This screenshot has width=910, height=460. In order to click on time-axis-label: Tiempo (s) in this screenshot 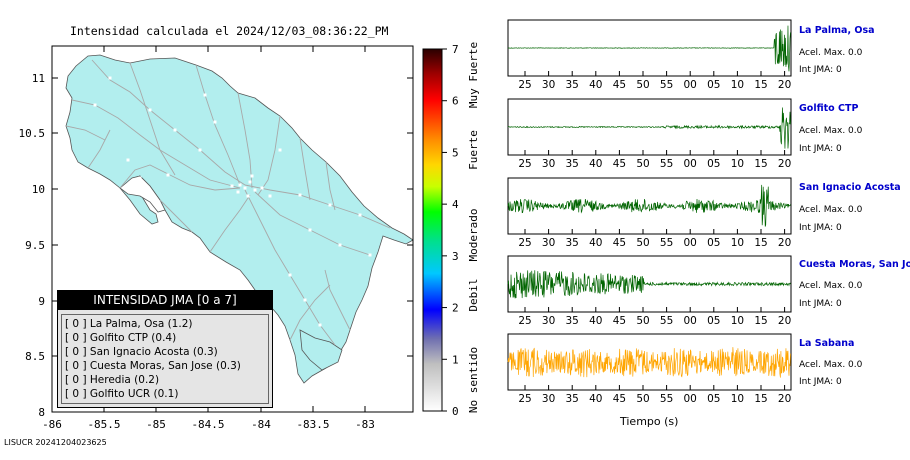, I will do `click(649, 421)`.